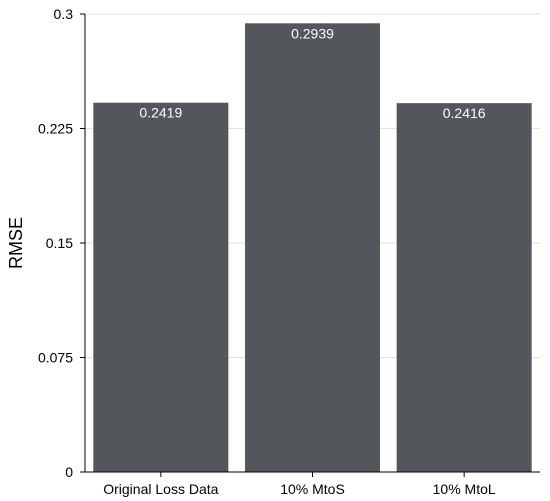 The height and width of the screenshot is (501, 550). I want to click on bar-value-label: 0.2939, so click(312, 33).